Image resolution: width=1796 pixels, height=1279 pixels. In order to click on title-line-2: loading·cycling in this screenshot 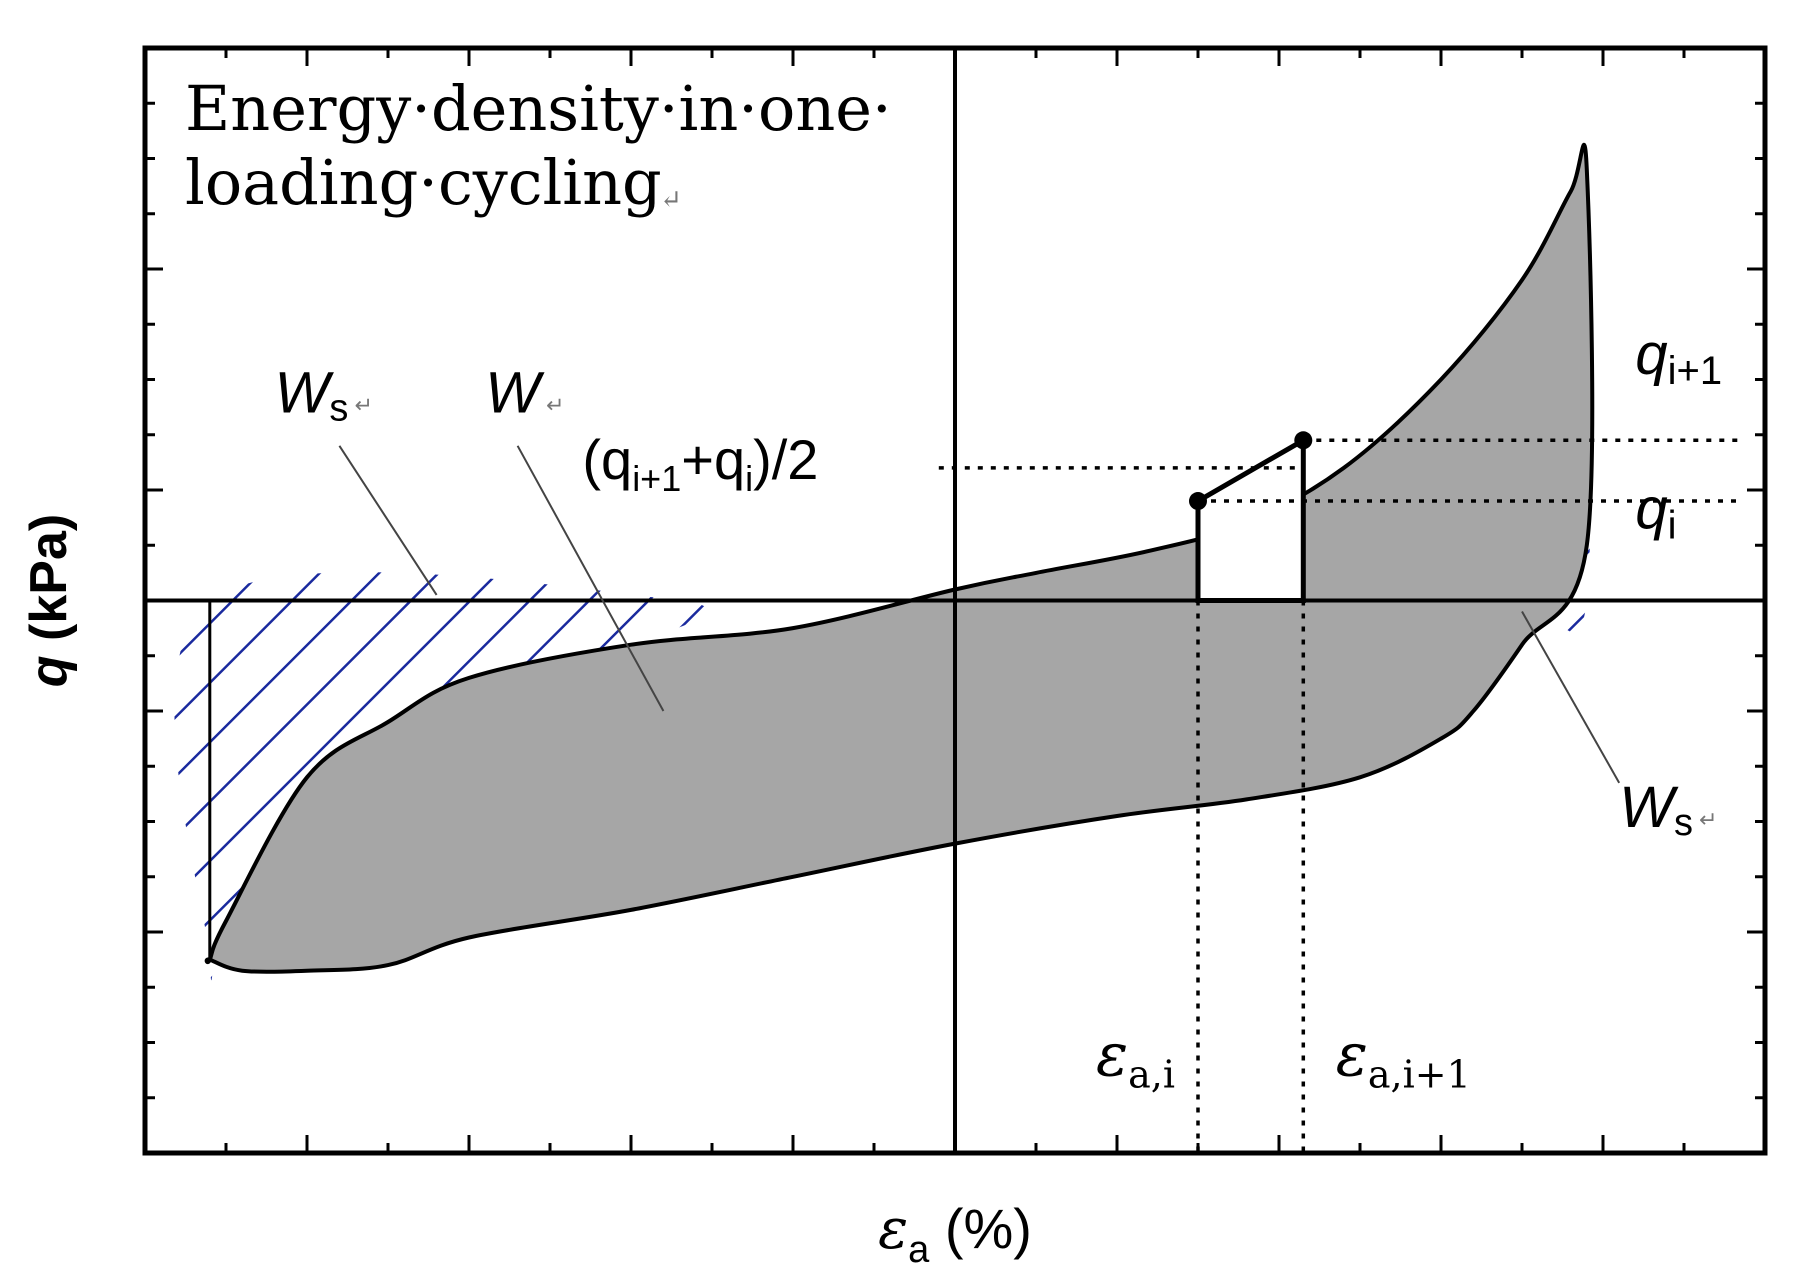, I will do `click(423, 182)`.